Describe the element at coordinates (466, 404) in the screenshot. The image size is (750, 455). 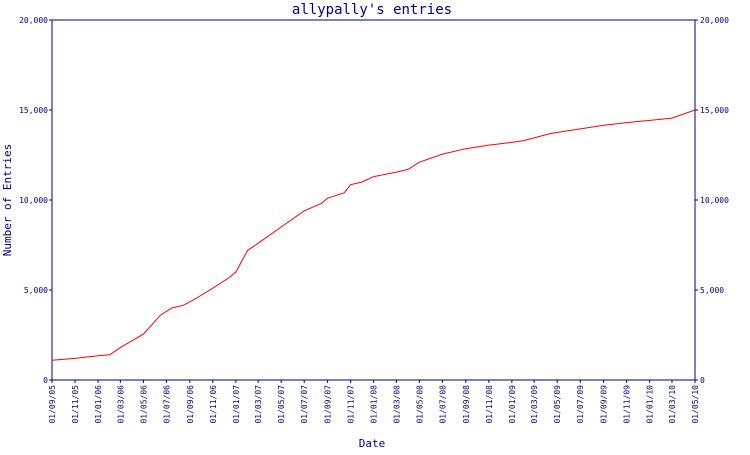
I see `x-tick-label: 01/09/08` at that location.